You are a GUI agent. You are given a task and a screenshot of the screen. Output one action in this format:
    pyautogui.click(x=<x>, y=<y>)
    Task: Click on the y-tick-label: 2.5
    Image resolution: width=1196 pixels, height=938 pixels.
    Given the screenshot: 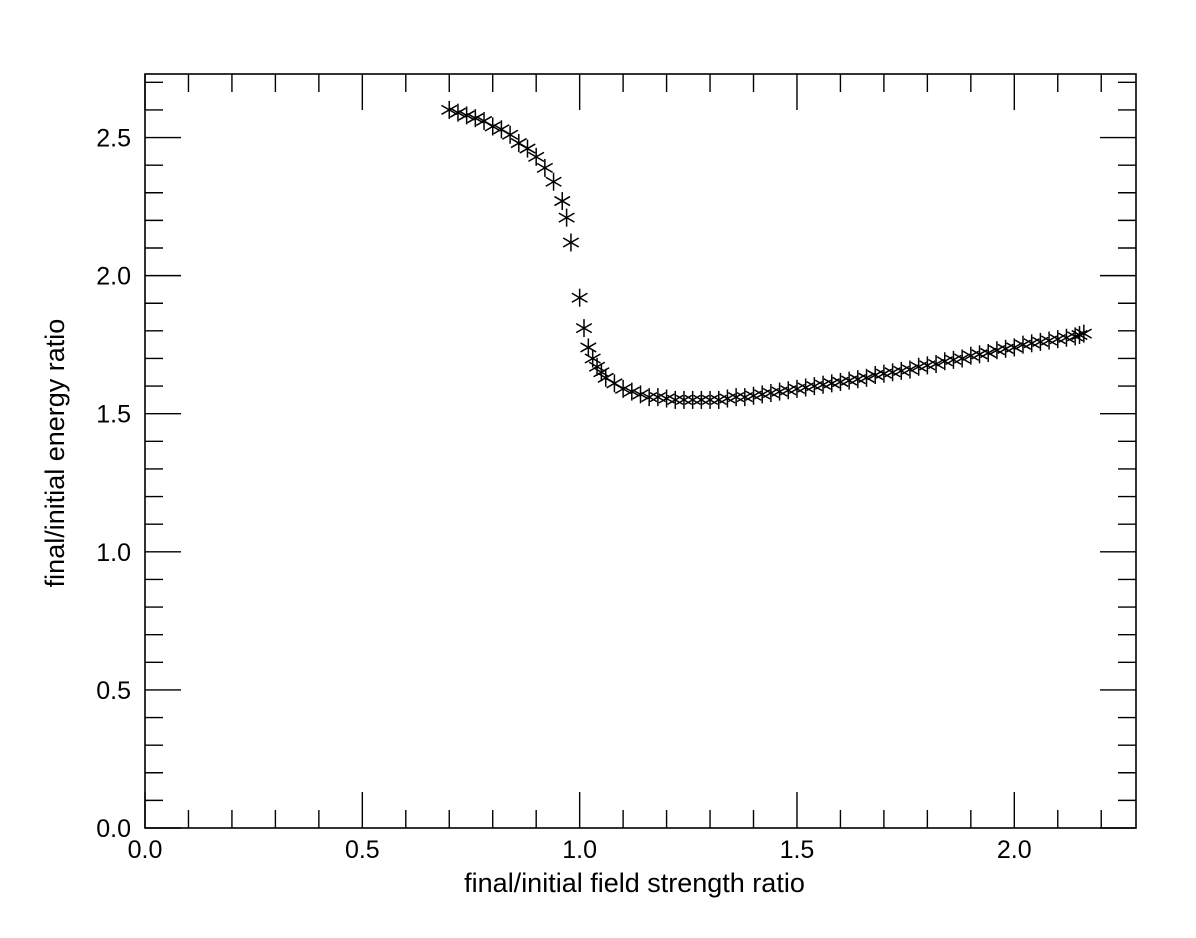 What is the action you would take?
    pyautogui.click(x=113, y=139)
    